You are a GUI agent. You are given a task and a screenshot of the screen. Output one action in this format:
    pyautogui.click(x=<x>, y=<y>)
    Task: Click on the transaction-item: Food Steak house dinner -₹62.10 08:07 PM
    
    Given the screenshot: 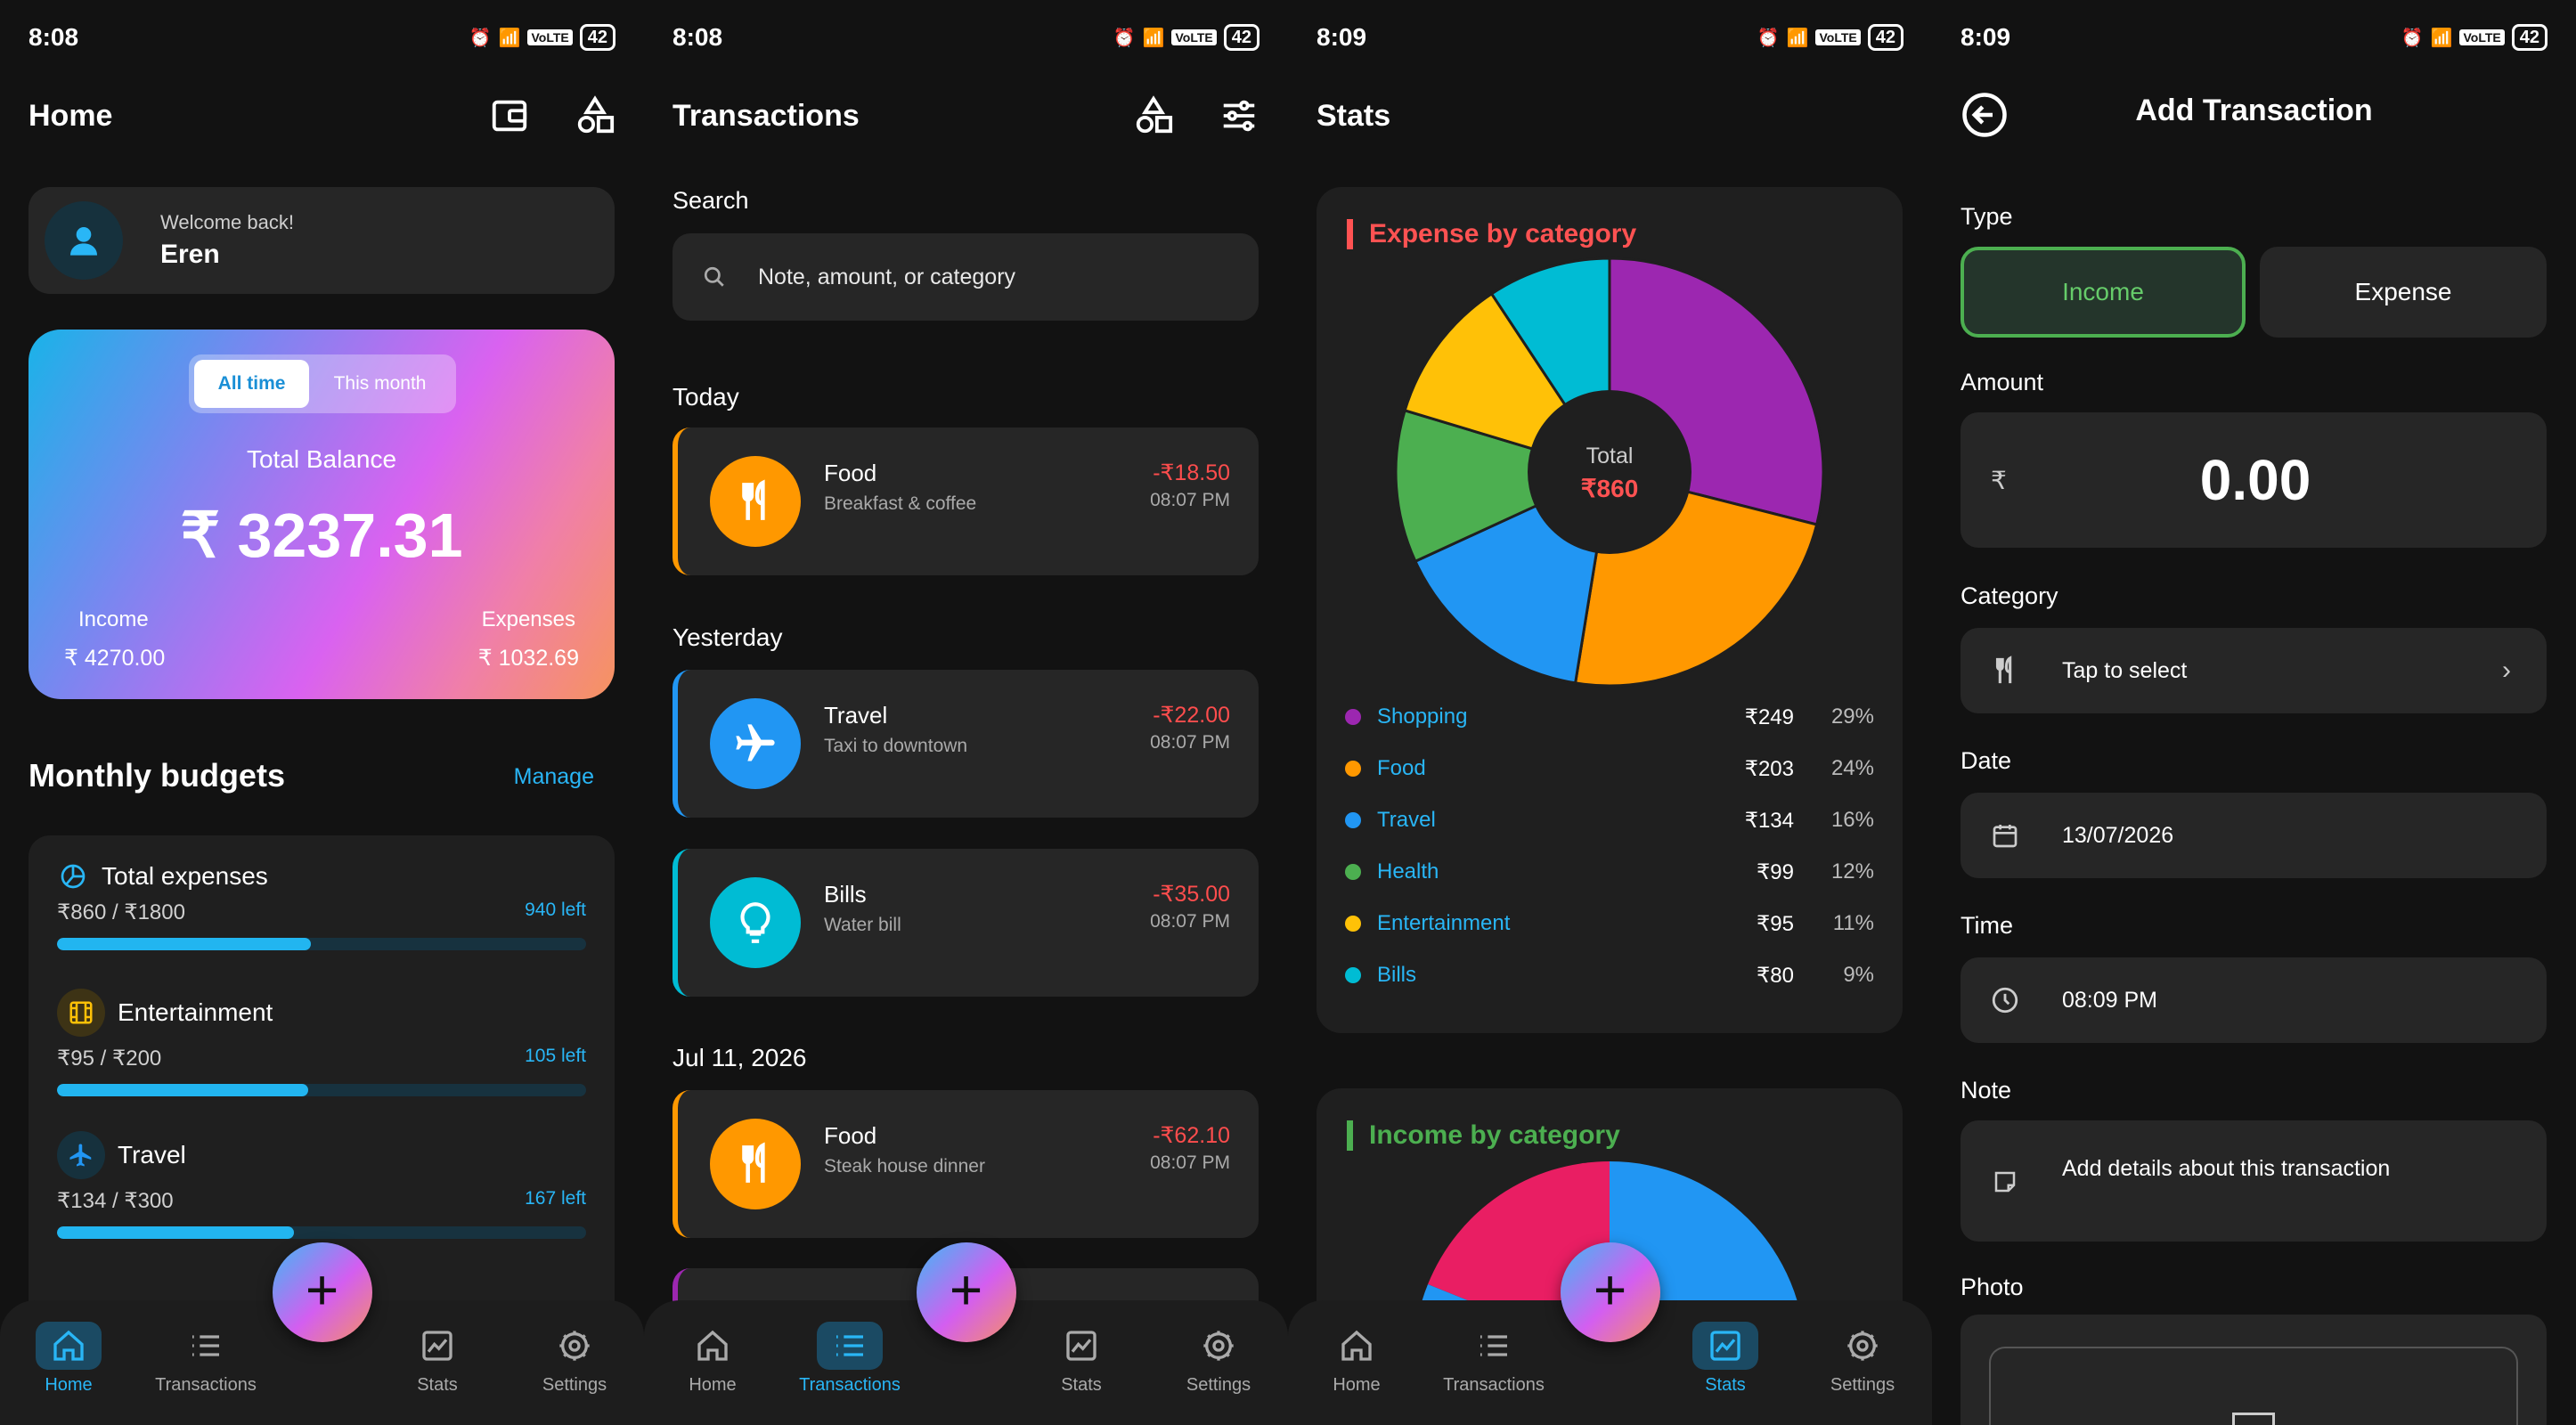 What is the action you would take?
    pyautogui.click(x=966, y=1164)
    